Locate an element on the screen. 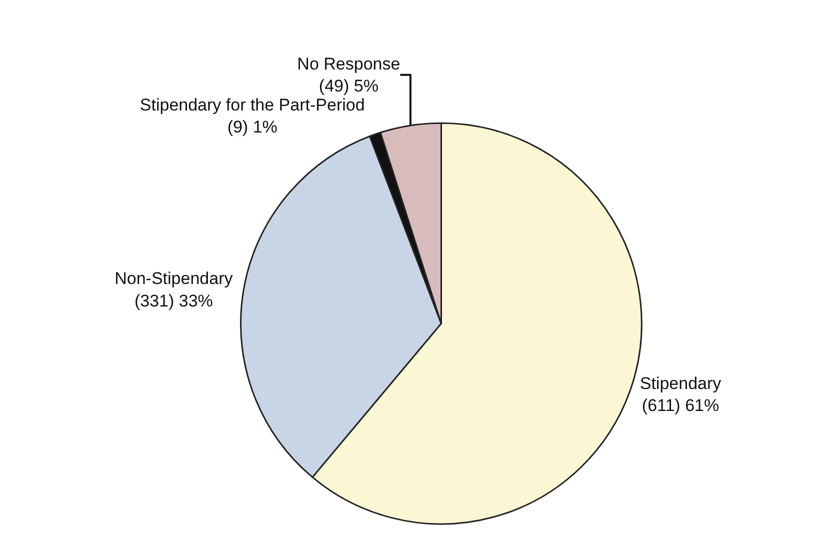 The width and height of the screenshot is (837, 534). slice-label: No Response is located at coordinates (348, 64).